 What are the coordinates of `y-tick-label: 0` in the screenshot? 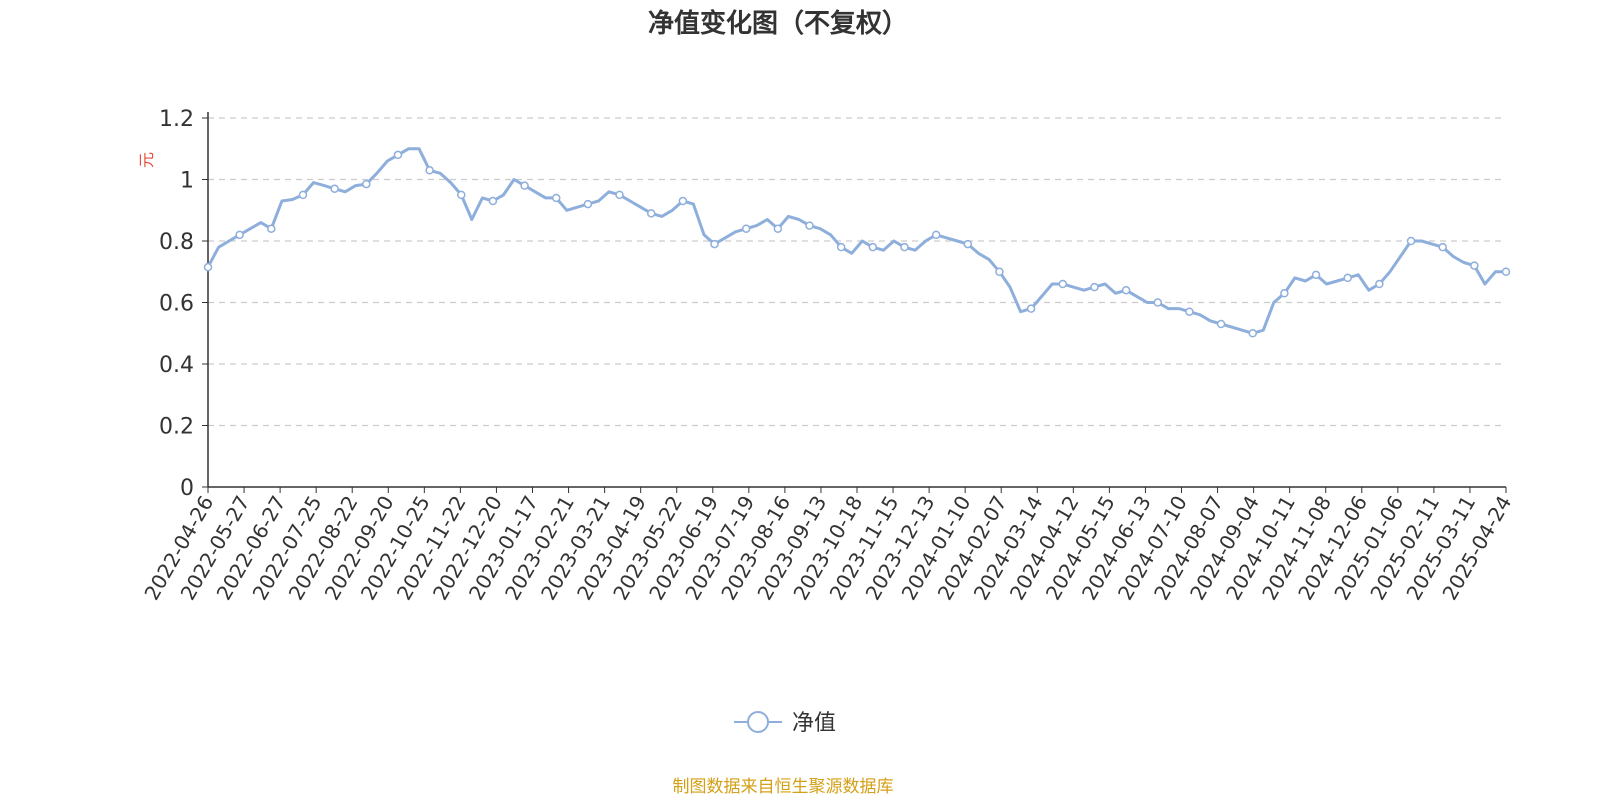 It's located at (187, 488).